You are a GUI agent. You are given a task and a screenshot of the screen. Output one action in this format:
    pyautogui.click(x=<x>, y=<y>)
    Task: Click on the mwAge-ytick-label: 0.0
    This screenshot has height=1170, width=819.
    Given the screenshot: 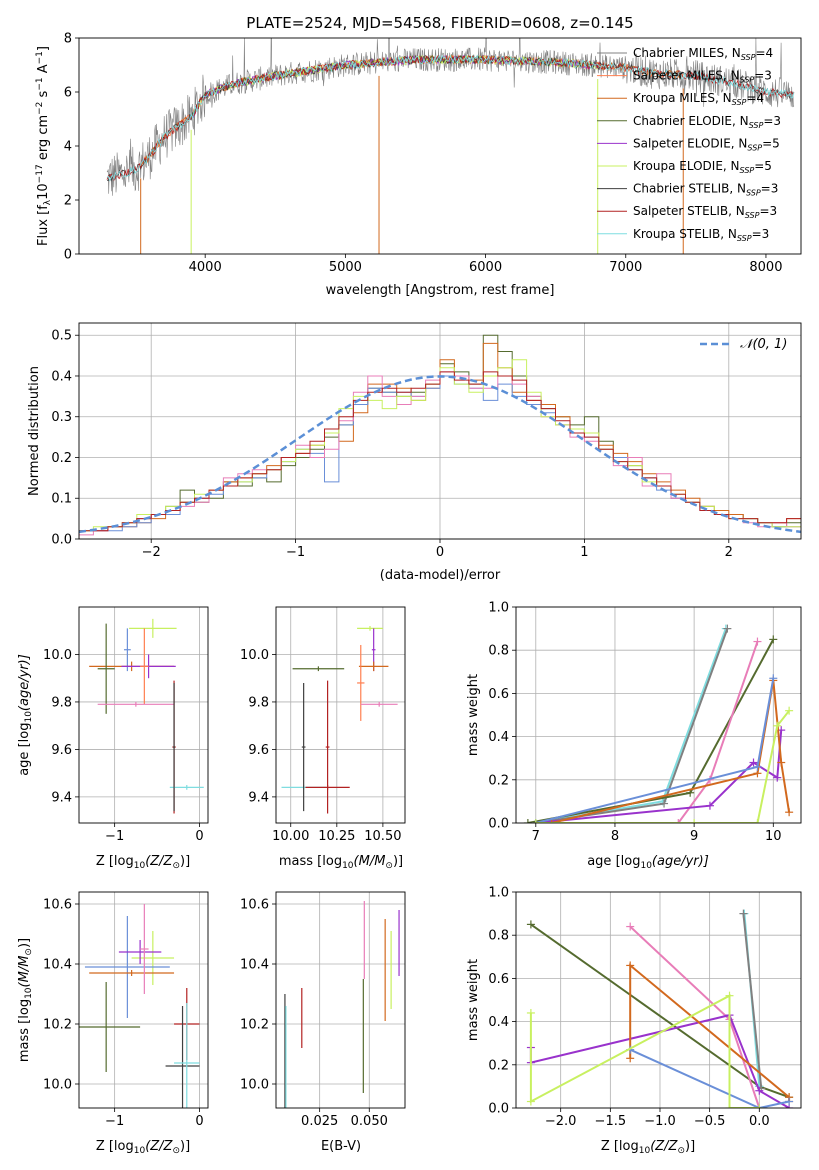 What is the action you would take?
    pyautogui.click(x=498, y=824)
    